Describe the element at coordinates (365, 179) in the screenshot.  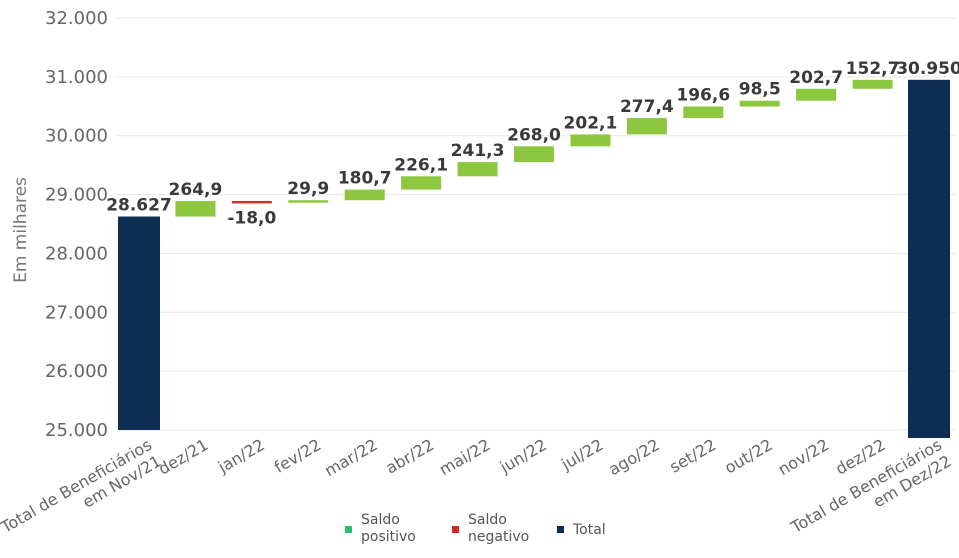
I see `data-label: 180,7` at that location.